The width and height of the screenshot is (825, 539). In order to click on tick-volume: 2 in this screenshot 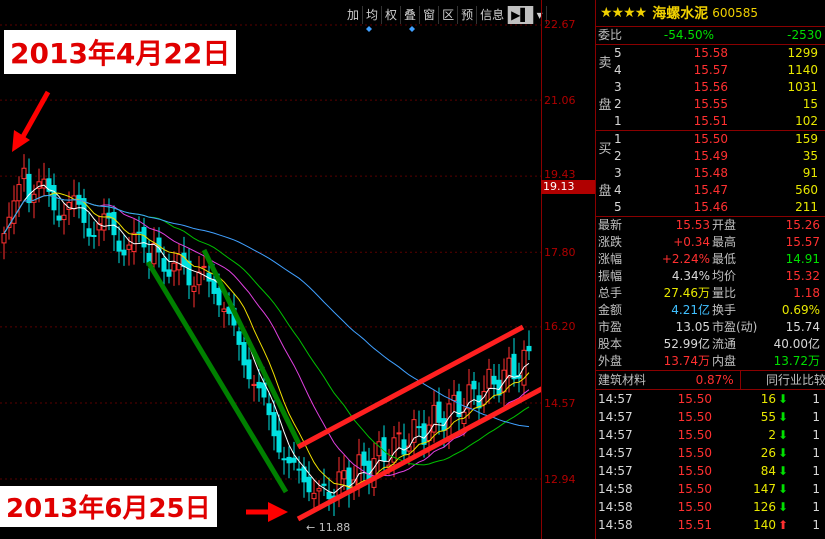, I will do `click(772, 435)`.